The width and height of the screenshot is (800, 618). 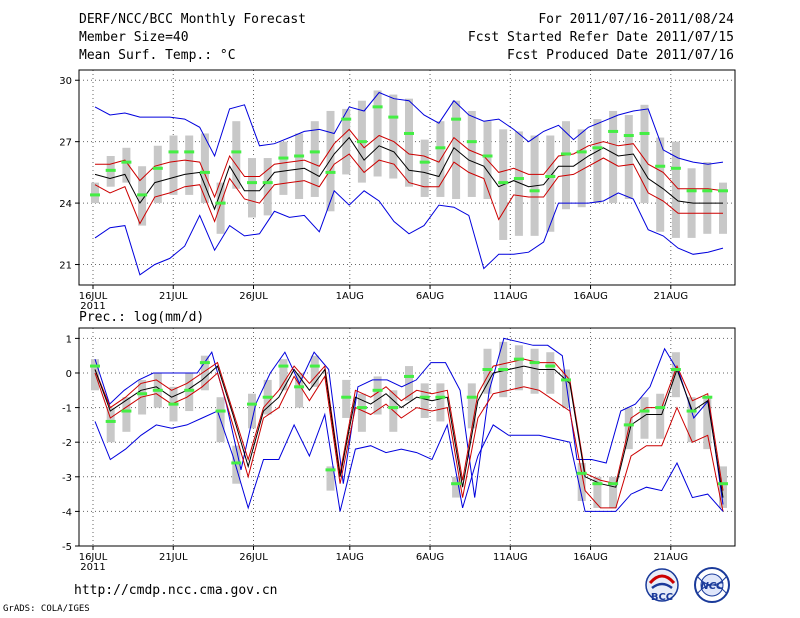 I want to click on temp-xtick-label: 16JUL, so click(x=93, y=296).